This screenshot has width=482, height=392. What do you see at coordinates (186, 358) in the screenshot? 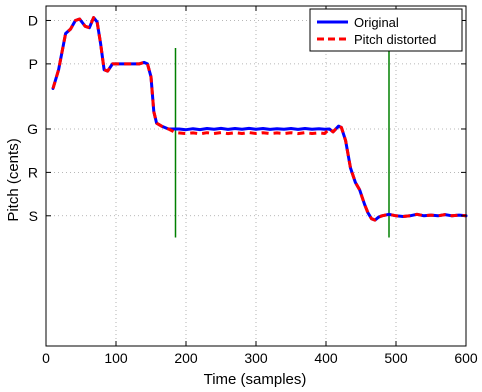
I see `x-tick-label: 200` at bounding box center [186, 358].